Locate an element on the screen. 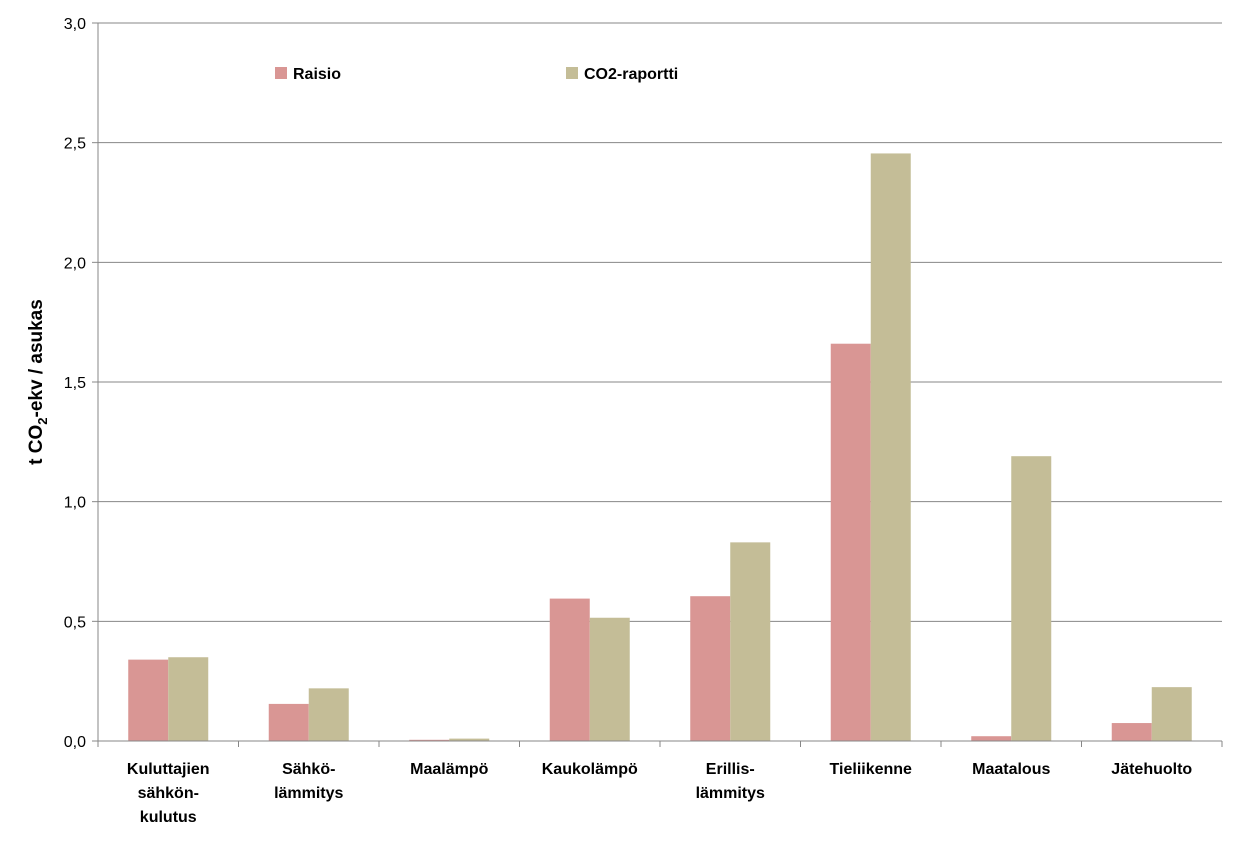  y-label-part: -ekv / asukas is located at coordinates (36, 358).